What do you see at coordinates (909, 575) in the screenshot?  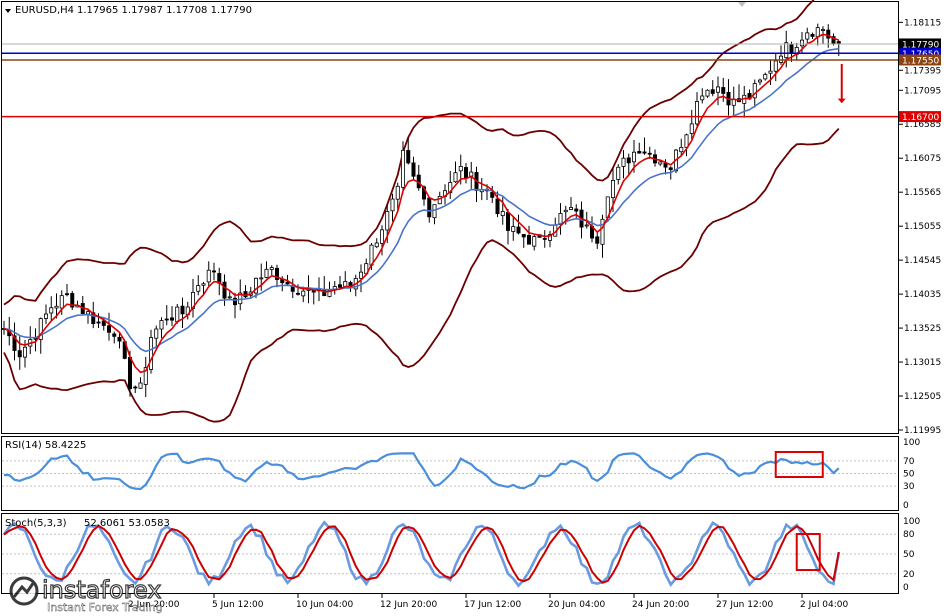 I see `stoch-tick-label: 20` at bounding box center [909, 575].